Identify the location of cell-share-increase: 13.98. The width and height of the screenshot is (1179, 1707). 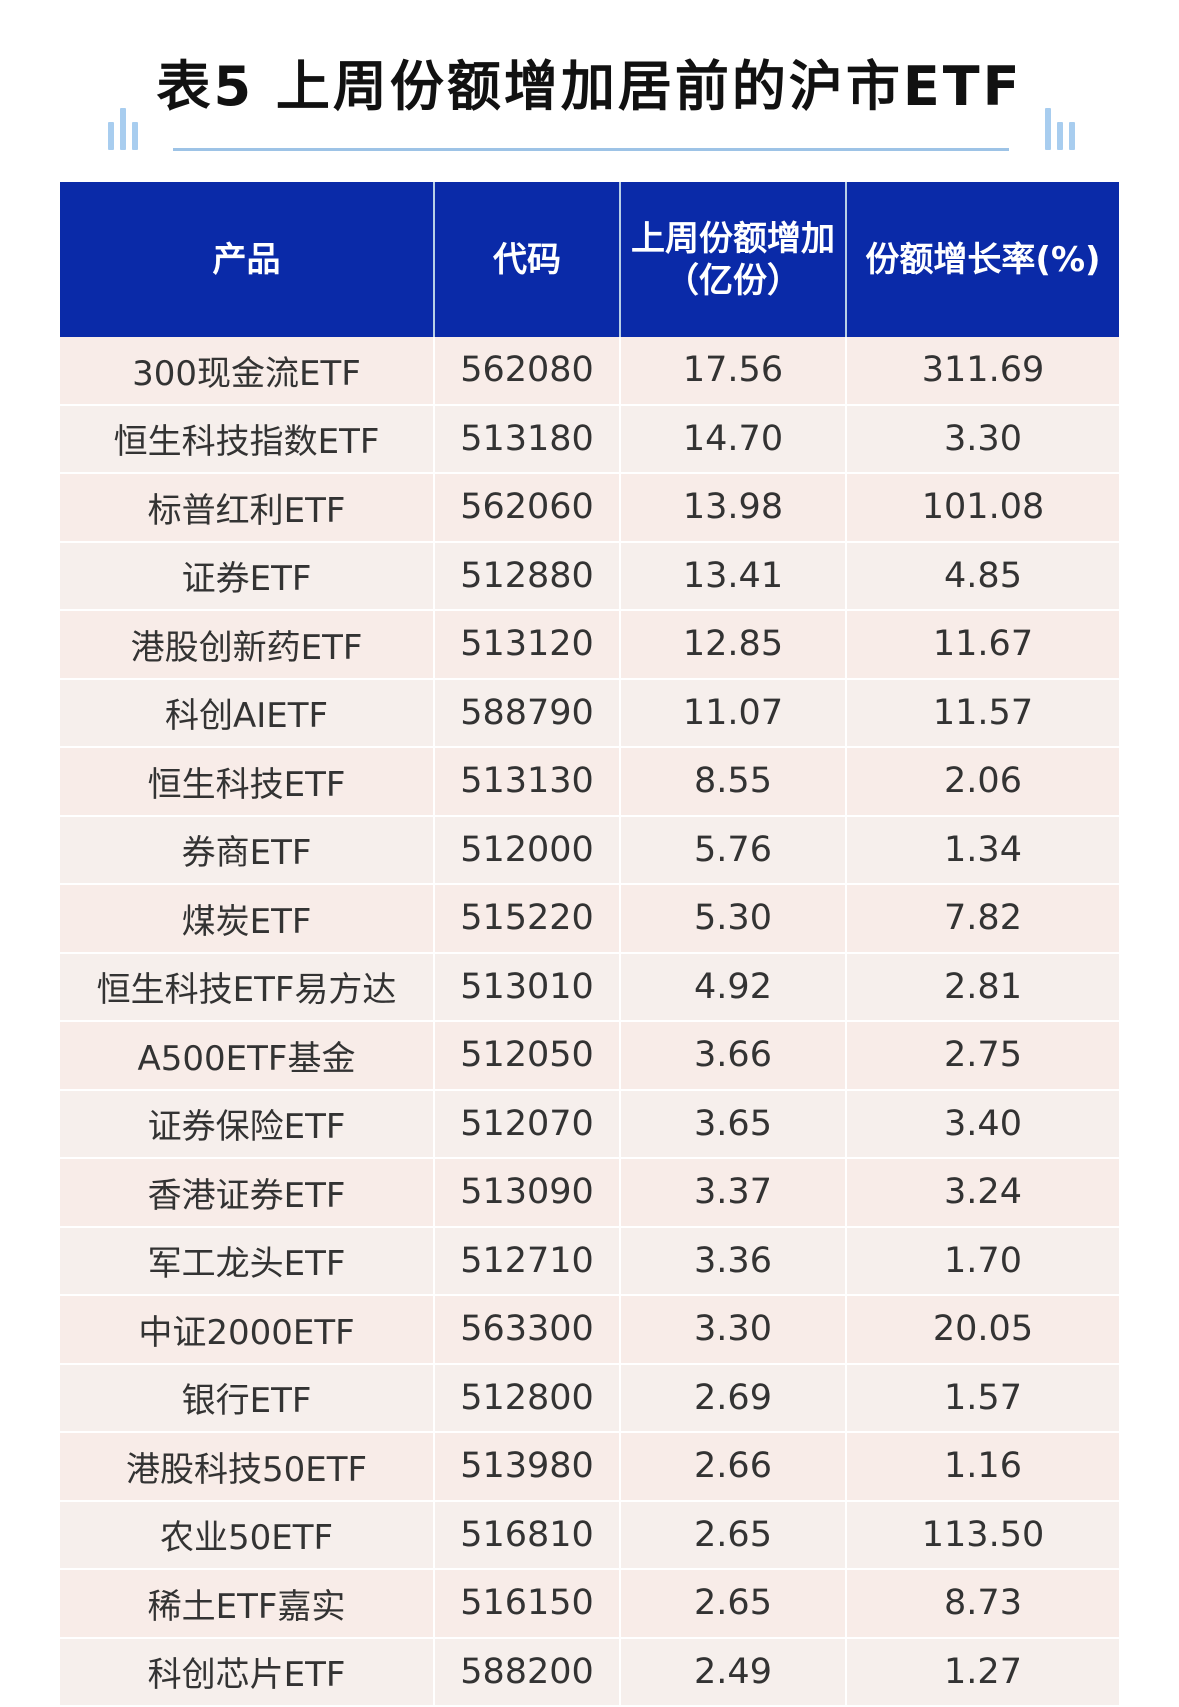
(733, 508).